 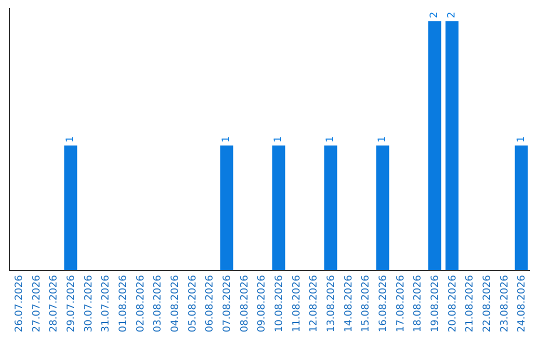 I want to click on x-tick-label: 21.08.2026, so click(x=470, y=303).